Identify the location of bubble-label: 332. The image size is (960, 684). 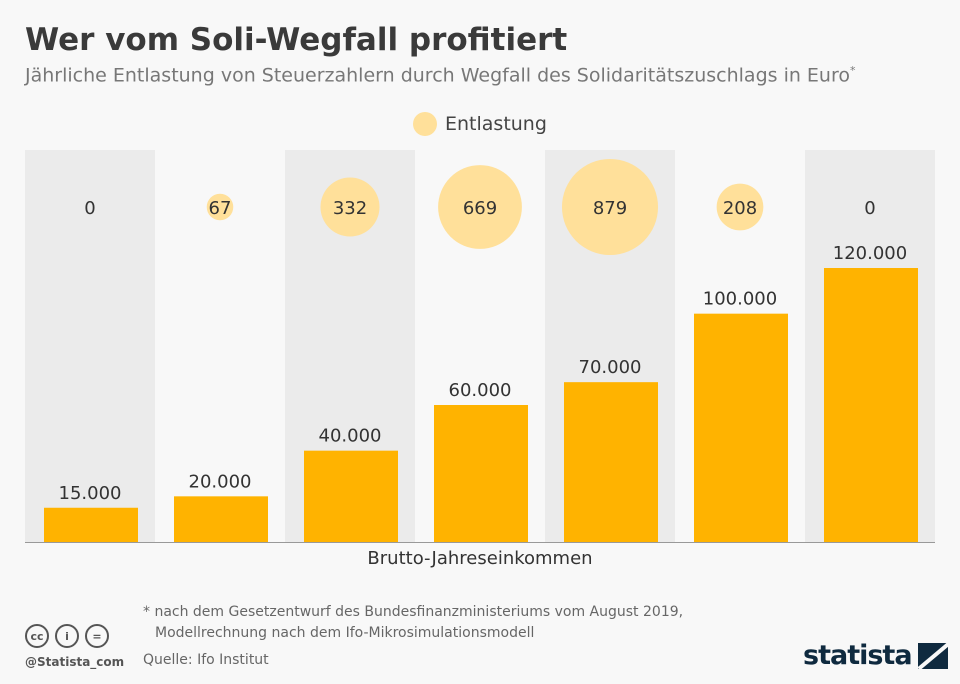
(350, 208).